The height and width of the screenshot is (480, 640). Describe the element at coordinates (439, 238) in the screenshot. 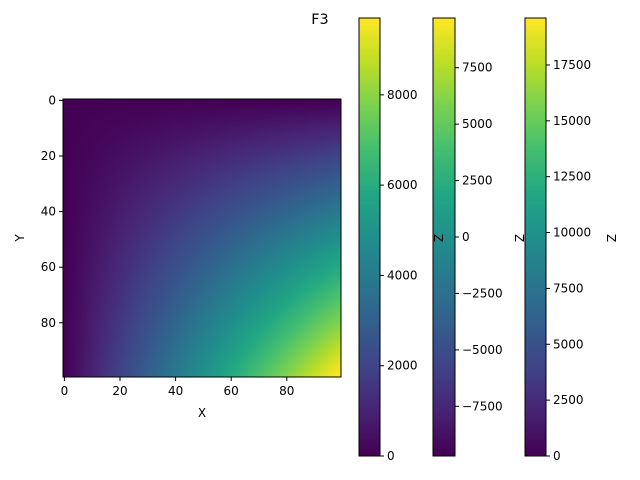

I see `colorbar-2-label: Z` at that location.